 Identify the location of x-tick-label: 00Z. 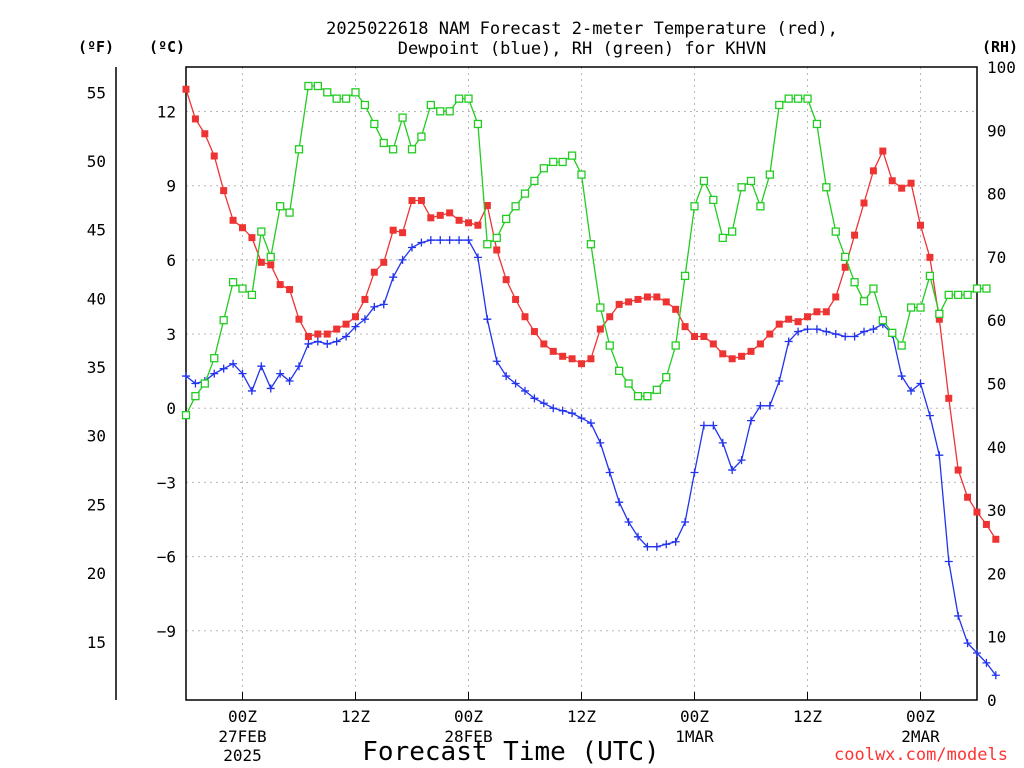
(242, 716).